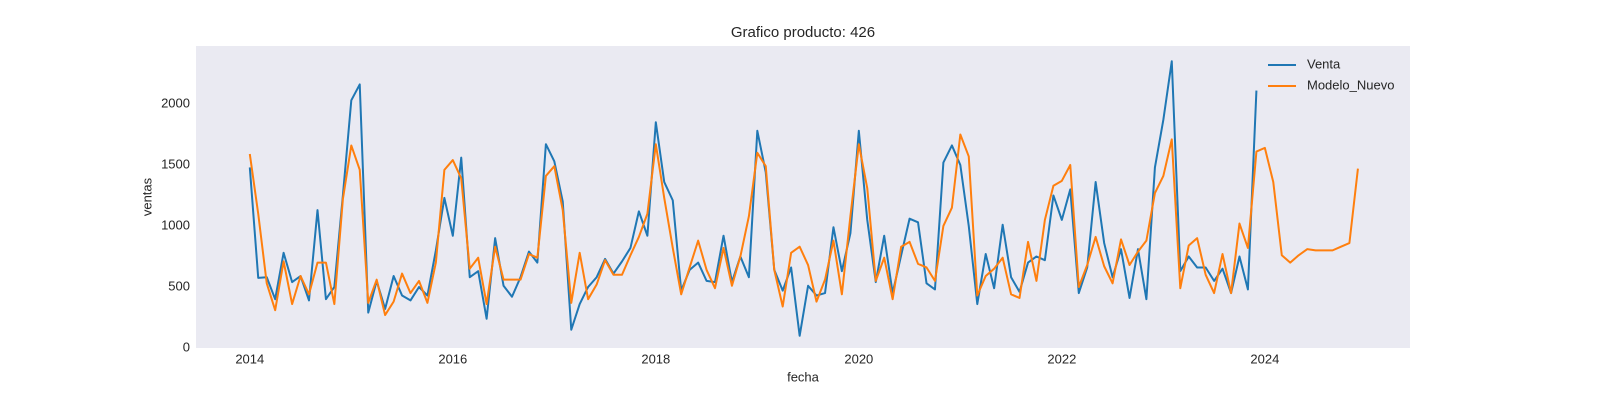 This screenshot has width=1600, height=400. What do you see at coordinates (1264, 358) in the screenshot?
I see `x-tick-label: 2024` at bounding box center [1264, 358].